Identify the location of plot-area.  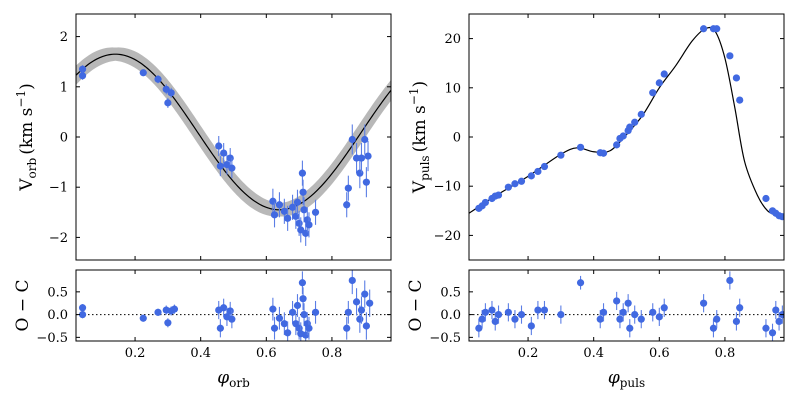
(233, 305).